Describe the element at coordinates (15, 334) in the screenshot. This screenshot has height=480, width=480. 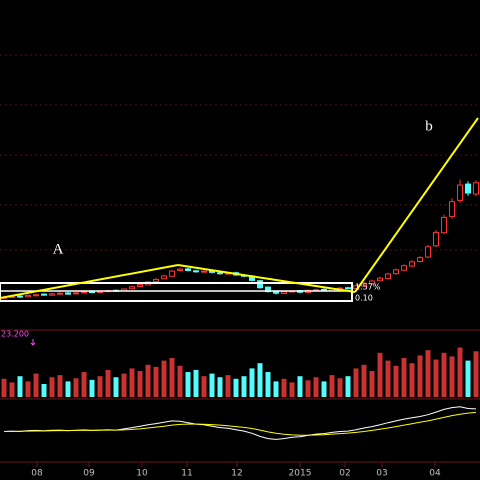
I see `volume-label: 23.200` at that location.